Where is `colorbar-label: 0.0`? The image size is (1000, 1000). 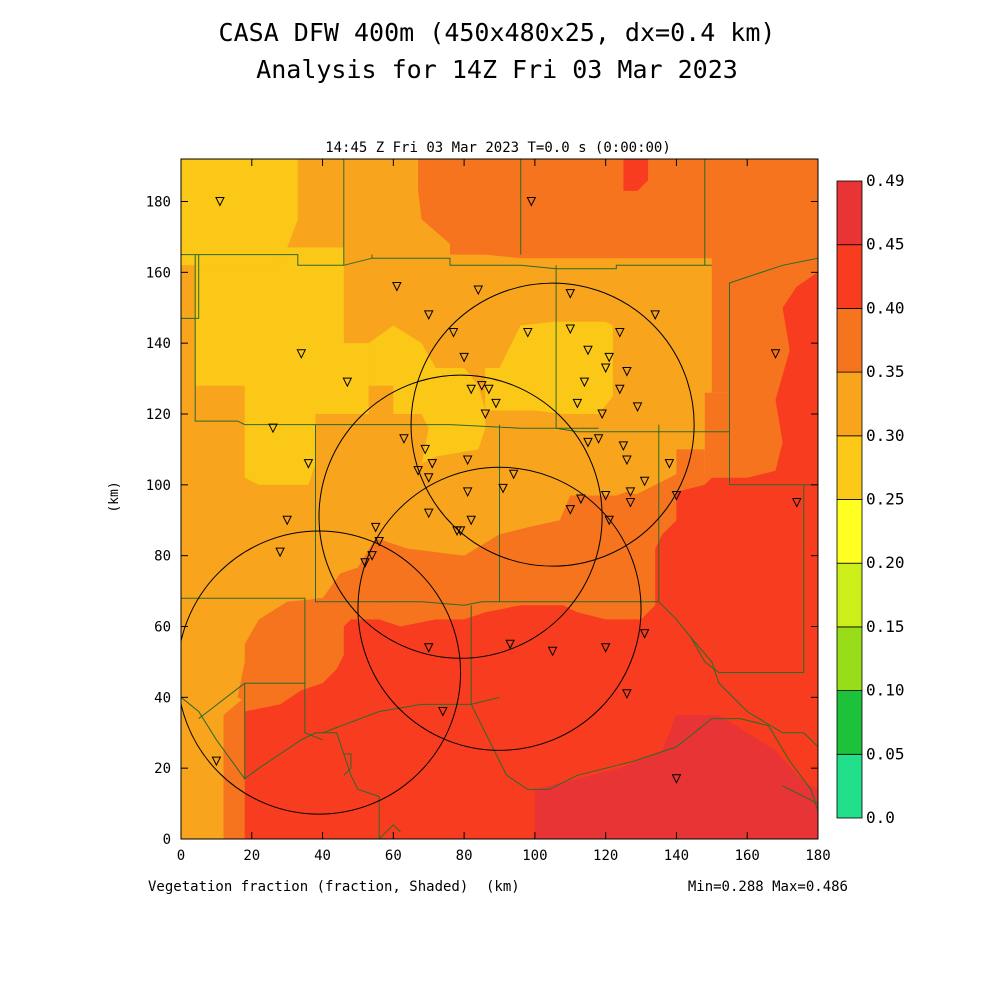
colorbar-label: 0.0 is located at coordinates (880, 817).